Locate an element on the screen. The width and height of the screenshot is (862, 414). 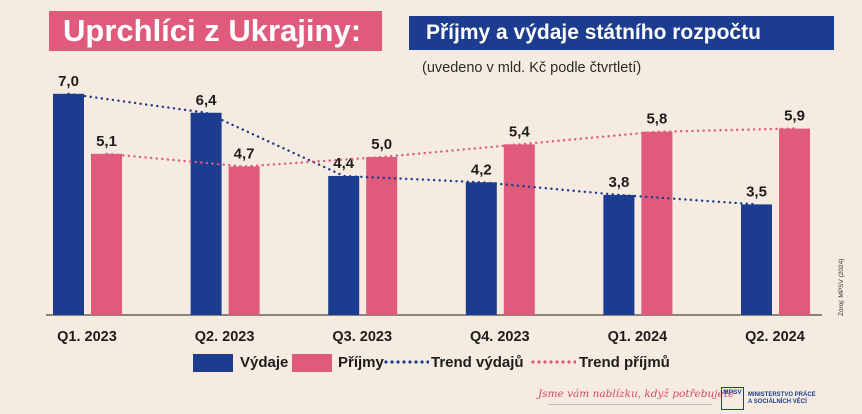
ministry-line-2: A SOCIÁLNÍCH VĚCÍ is located at coordinates (777, 402).